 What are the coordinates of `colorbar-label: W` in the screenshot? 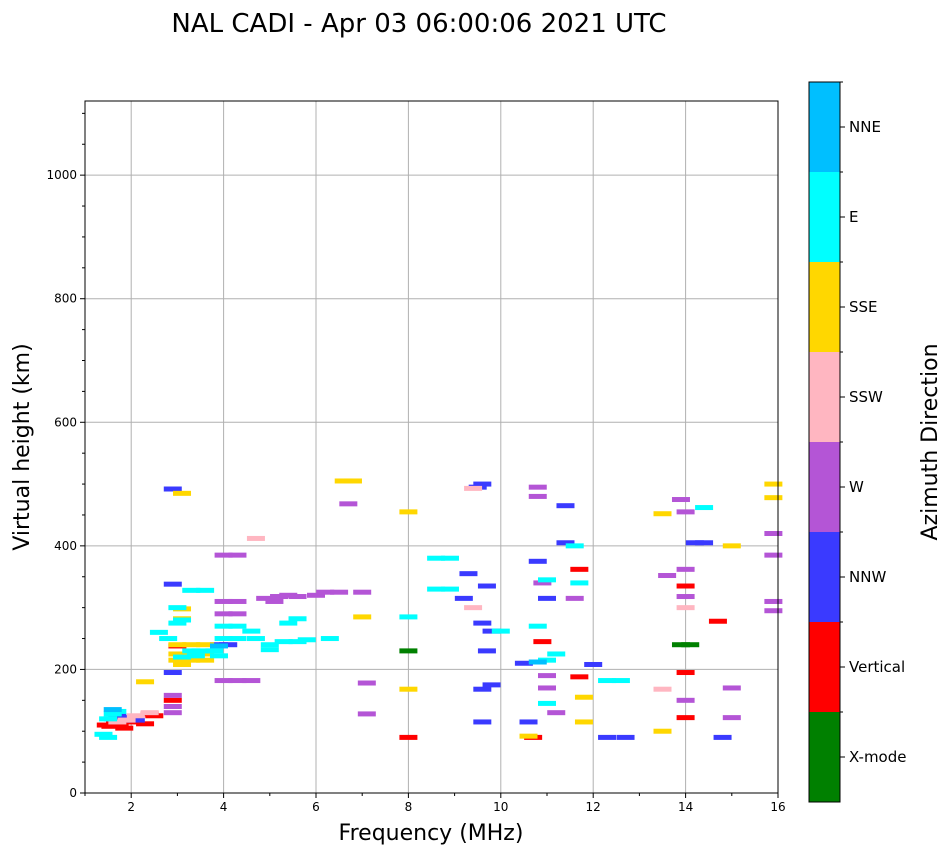 It's located at (856, 487).